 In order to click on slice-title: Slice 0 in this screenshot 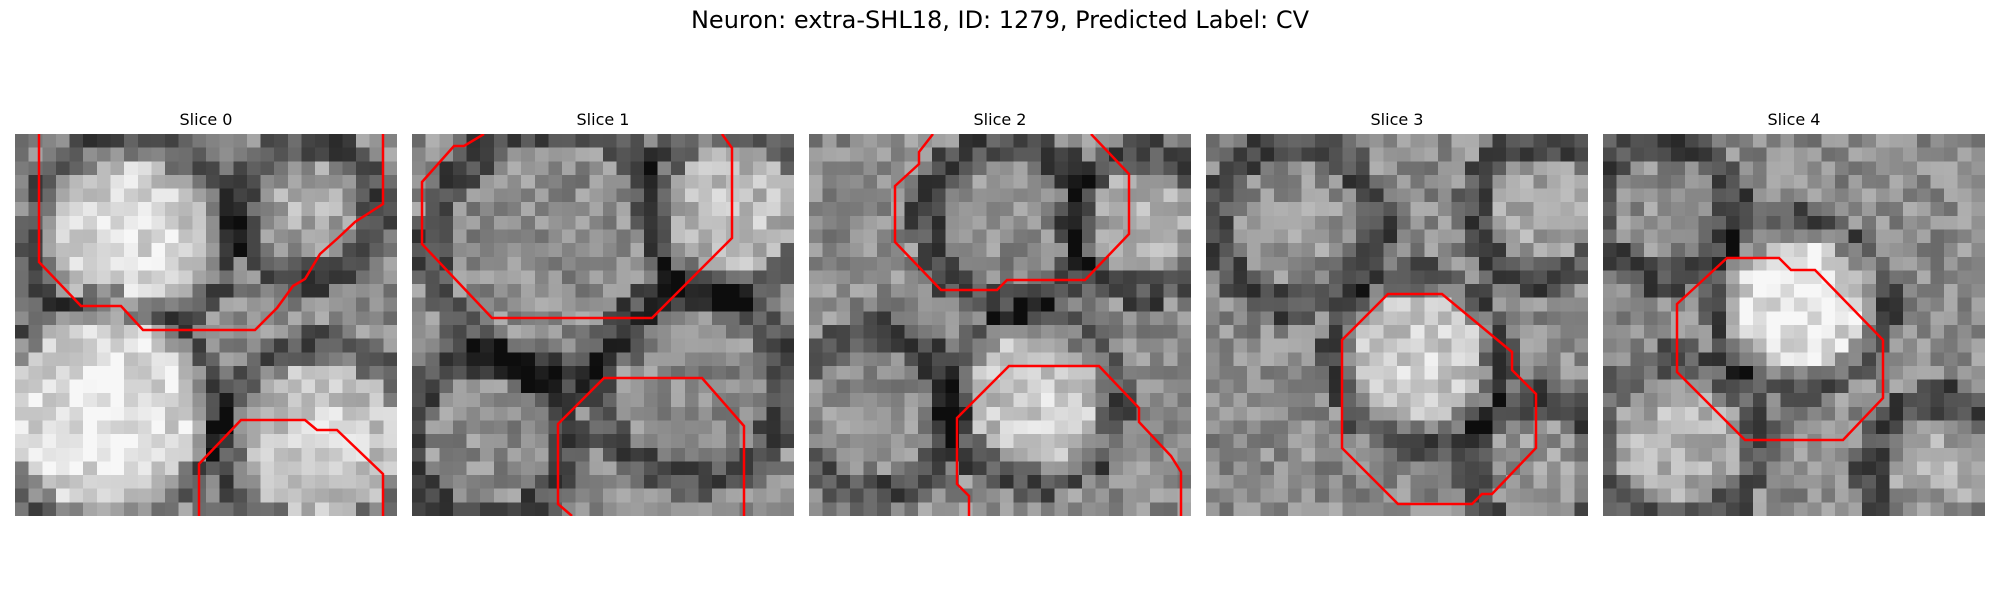, I will do `click(206, 119)`.